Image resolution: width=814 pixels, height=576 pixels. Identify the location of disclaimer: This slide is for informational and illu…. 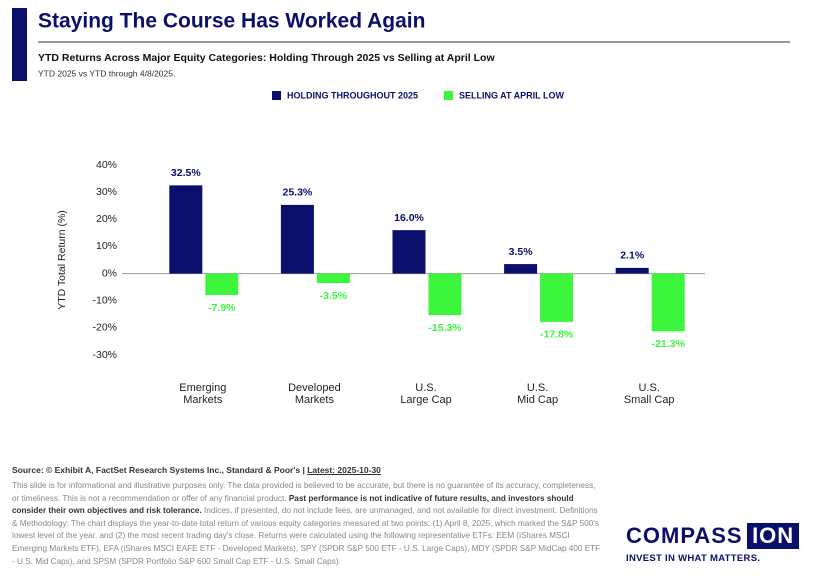
(307, 524).